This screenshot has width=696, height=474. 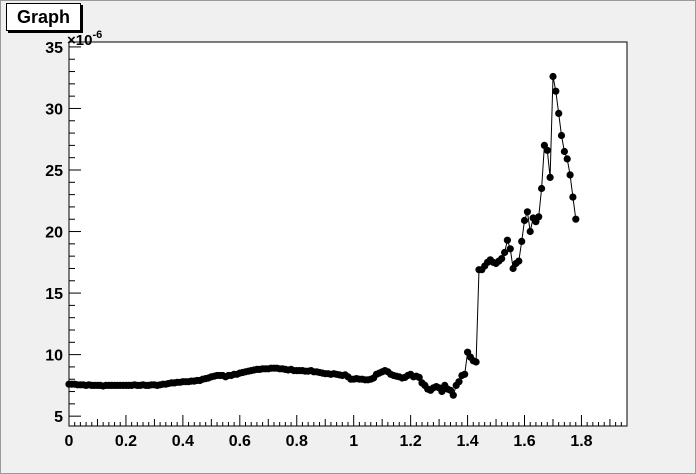 I want to click on y-tick-label: 35, so click(x=54, y=48).